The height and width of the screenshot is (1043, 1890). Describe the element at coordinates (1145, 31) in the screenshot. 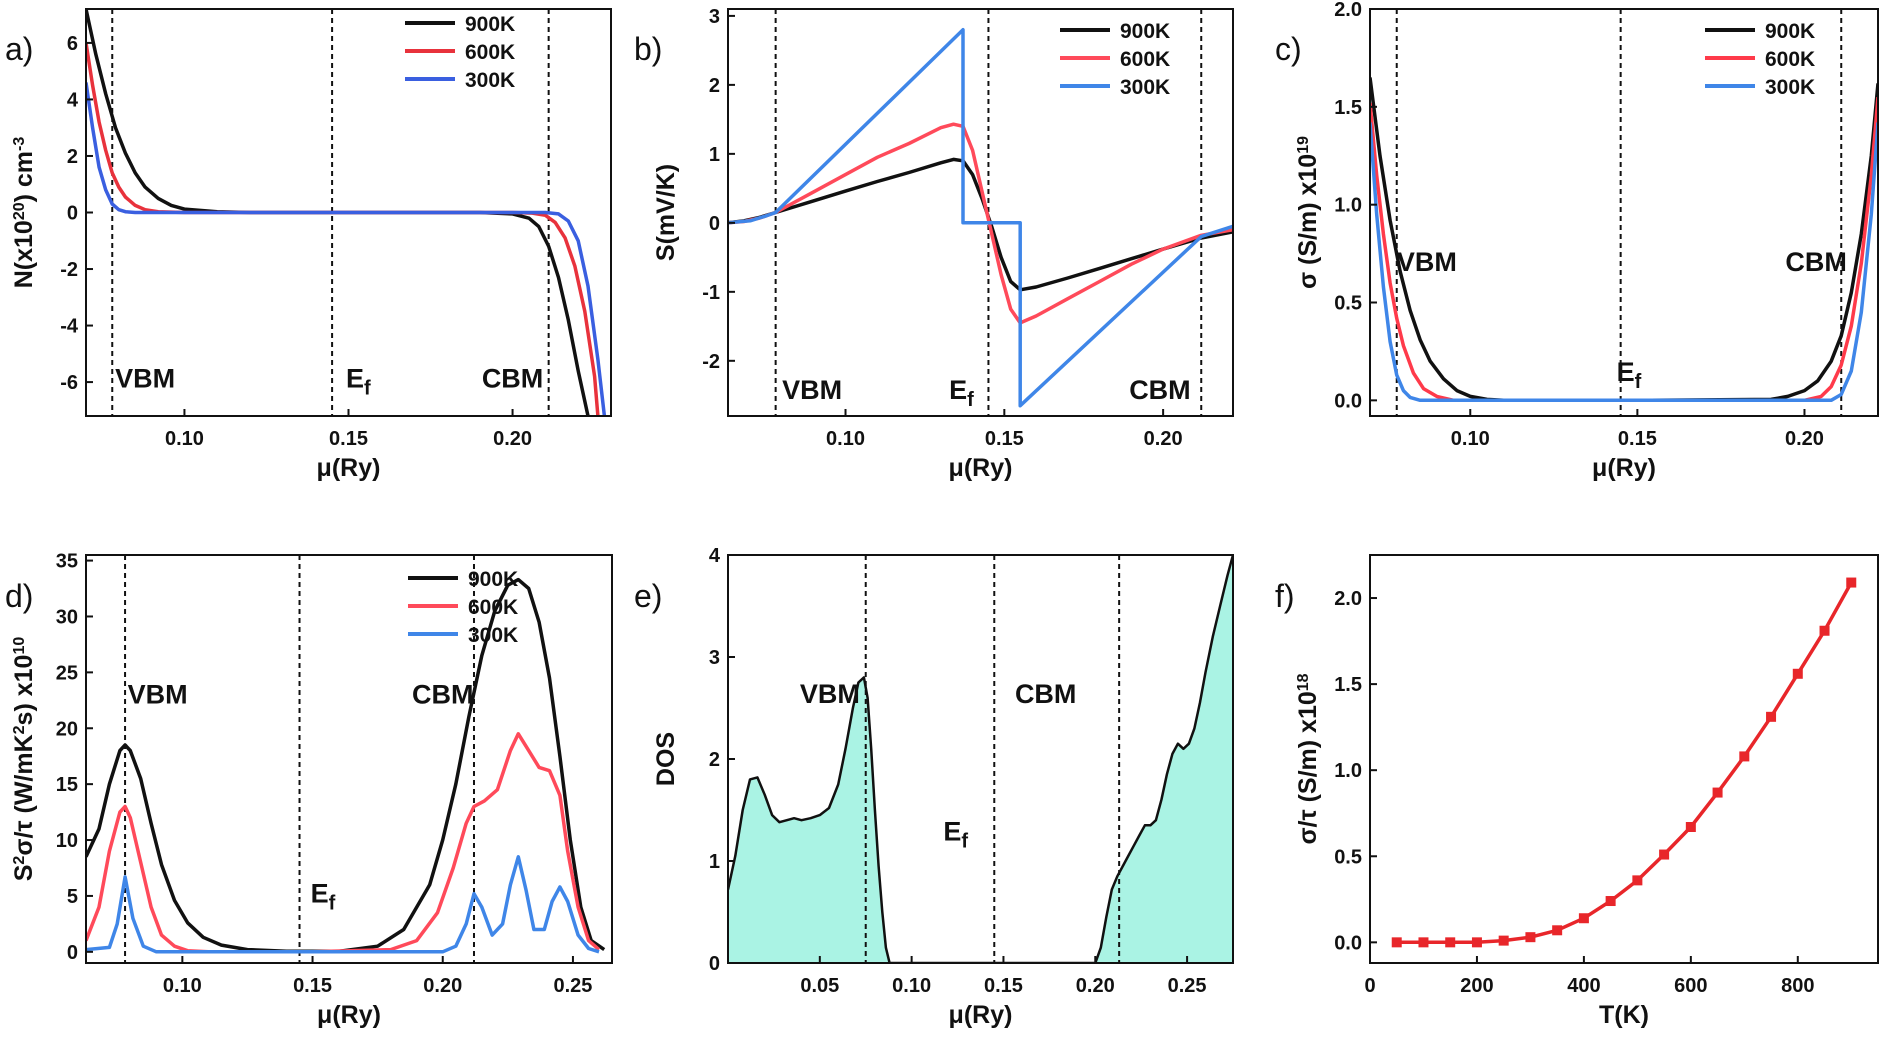

I see `legend-entry: 900K` at that location.